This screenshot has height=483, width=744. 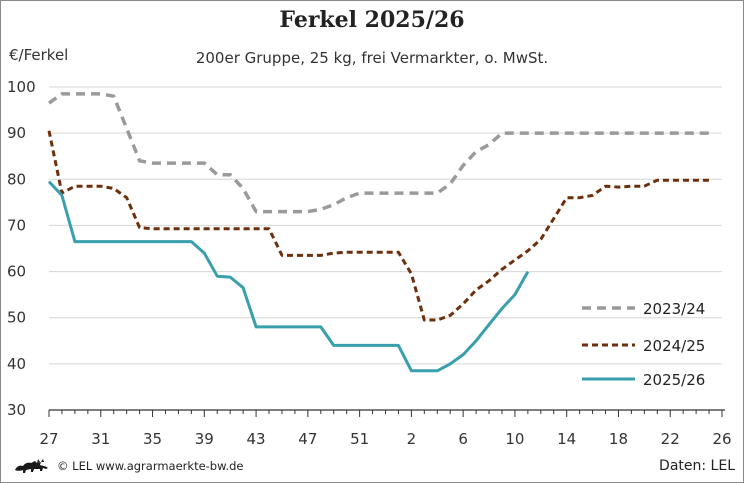 I want to click on y-tick-label: 100, so click(x=21, y=87).